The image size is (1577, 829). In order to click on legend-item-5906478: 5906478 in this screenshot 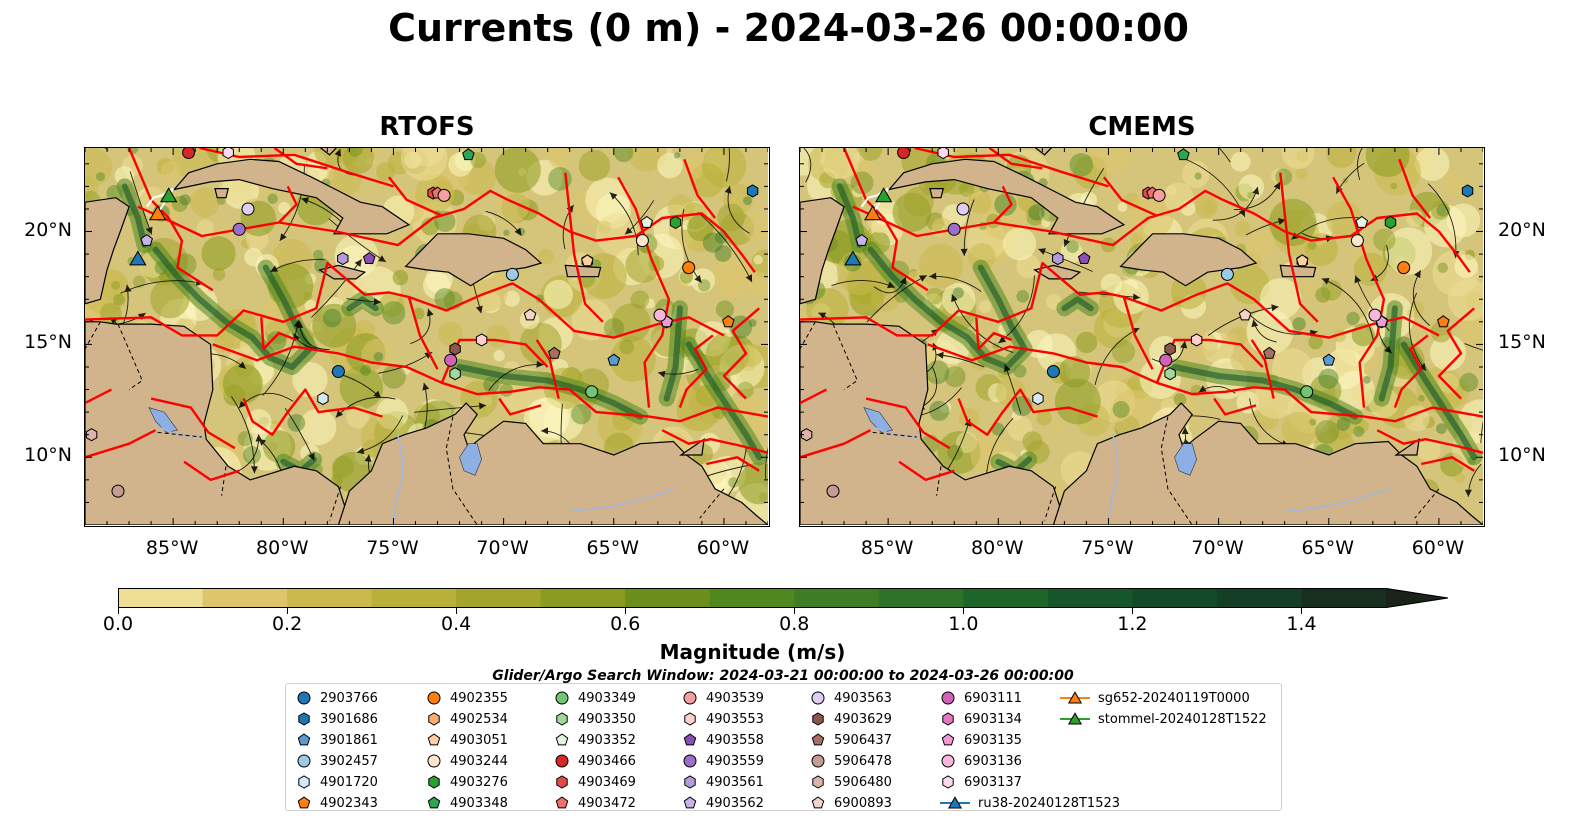, I will do `click(851, 761)`.